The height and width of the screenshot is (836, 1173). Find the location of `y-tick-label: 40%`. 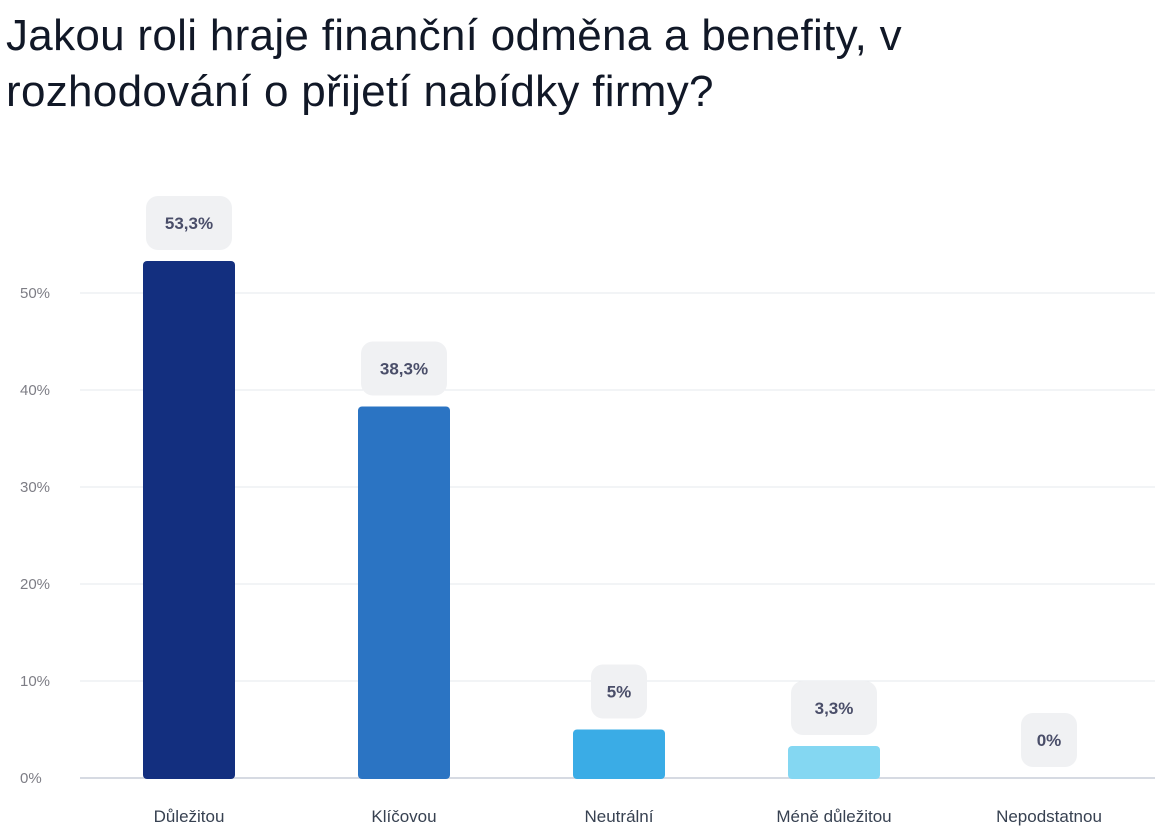

y-tick-label: 40% is located at coordinates (35, 390).